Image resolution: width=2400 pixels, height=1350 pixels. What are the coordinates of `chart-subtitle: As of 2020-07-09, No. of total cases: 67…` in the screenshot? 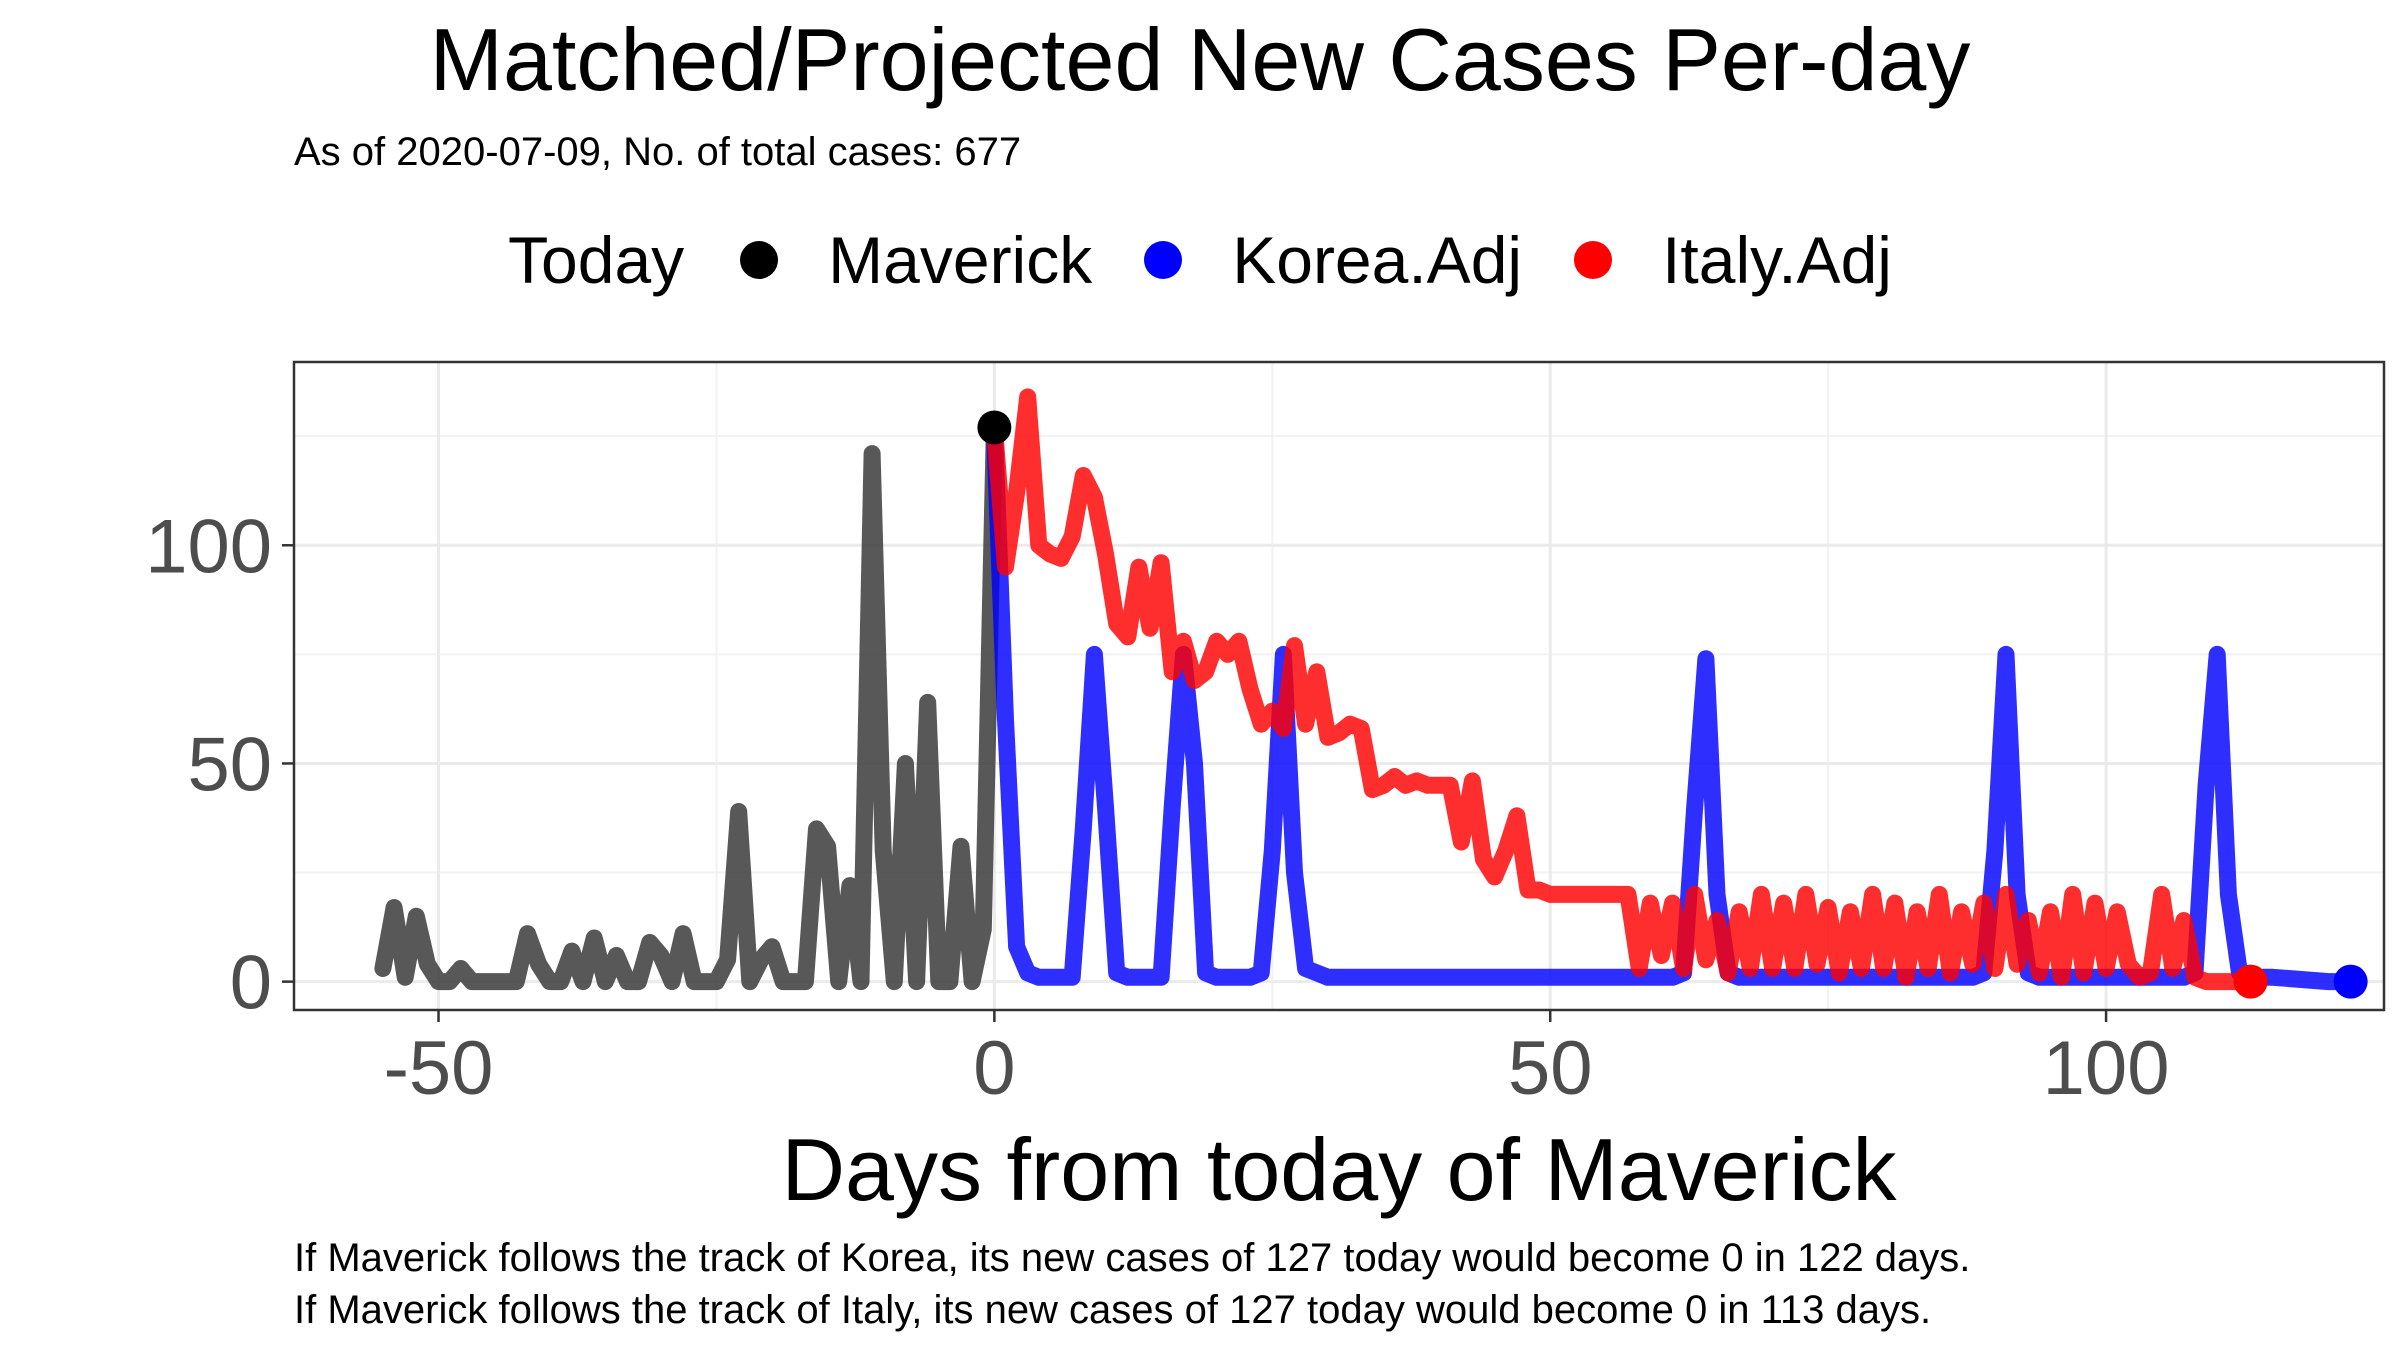 It's located at (658, 152).